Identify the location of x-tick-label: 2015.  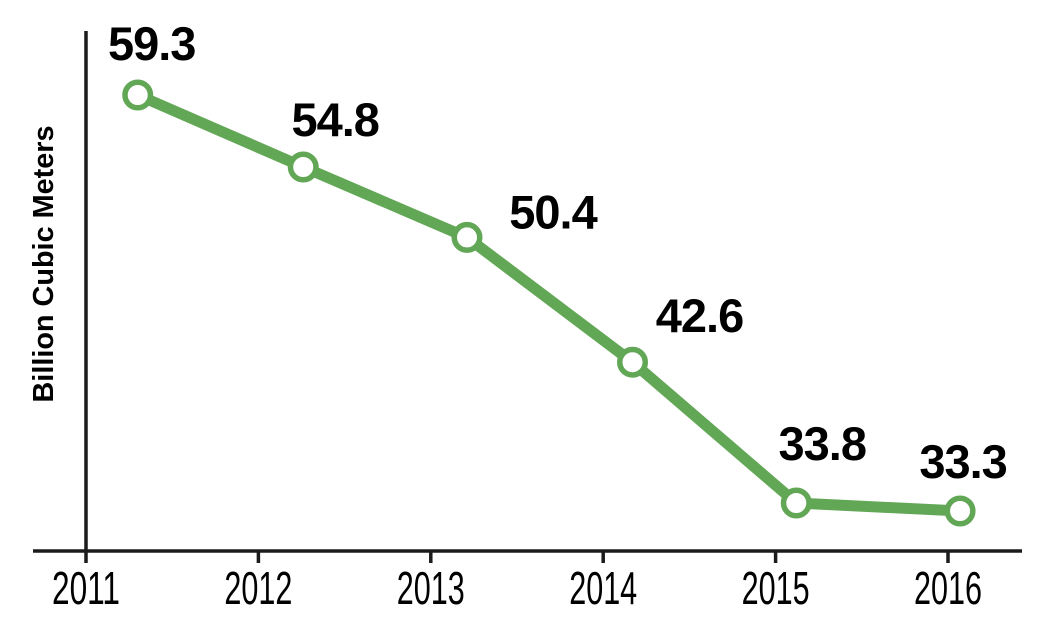
(776, 588).